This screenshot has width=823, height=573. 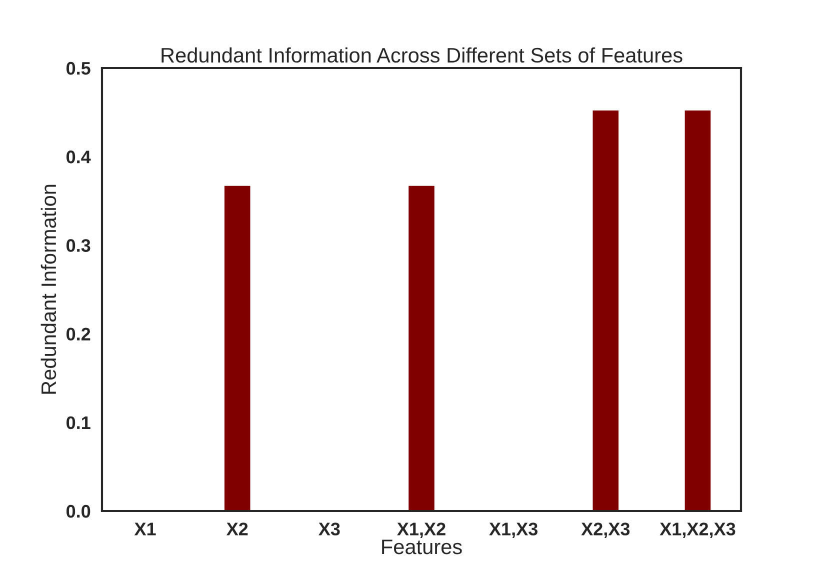 I want to click on x-tick-label: X1,X3, so click(x=513, y=530).